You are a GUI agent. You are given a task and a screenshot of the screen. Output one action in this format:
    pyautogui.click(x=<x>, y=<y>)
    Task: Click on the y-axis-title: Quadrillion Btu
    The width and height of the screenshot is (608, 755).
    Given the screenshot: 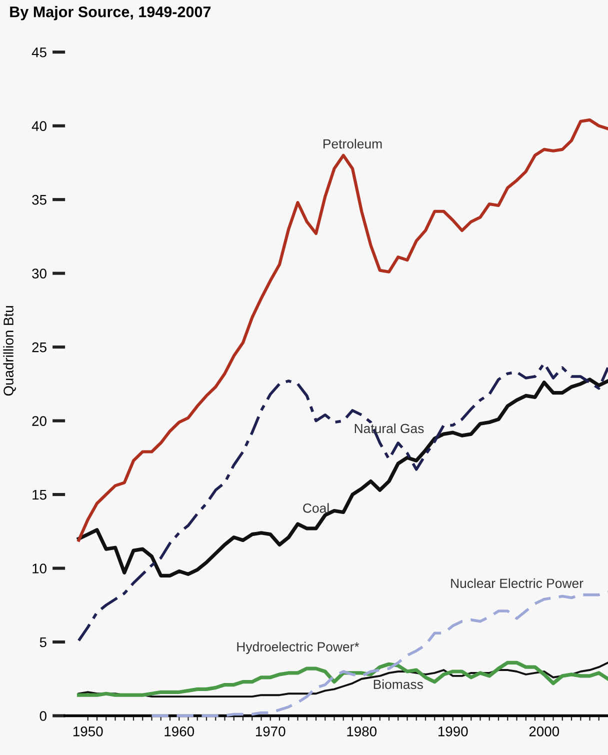 What is the action you would take?
    pyautogui.click(x=9, y=351)
    